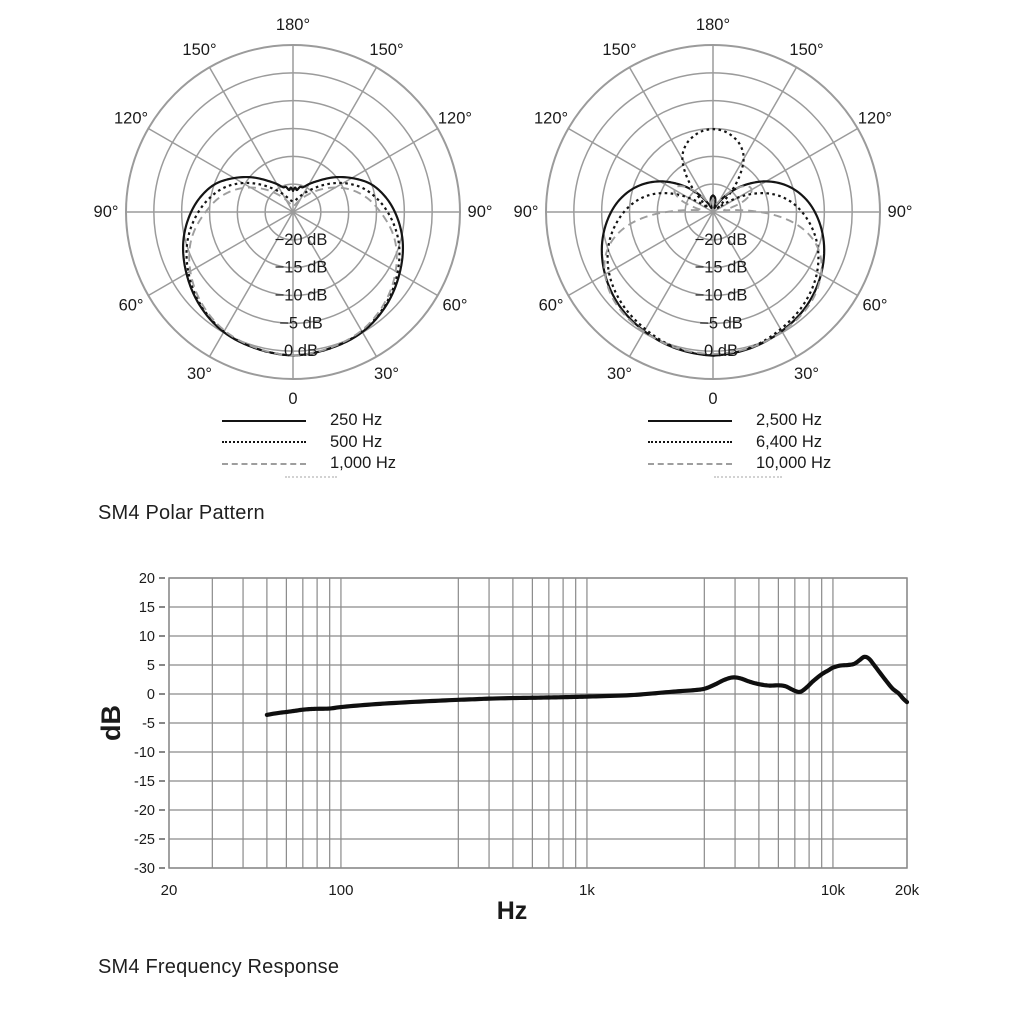  I want to click on legend-item: 1,000 Hz, so click(309, 464).